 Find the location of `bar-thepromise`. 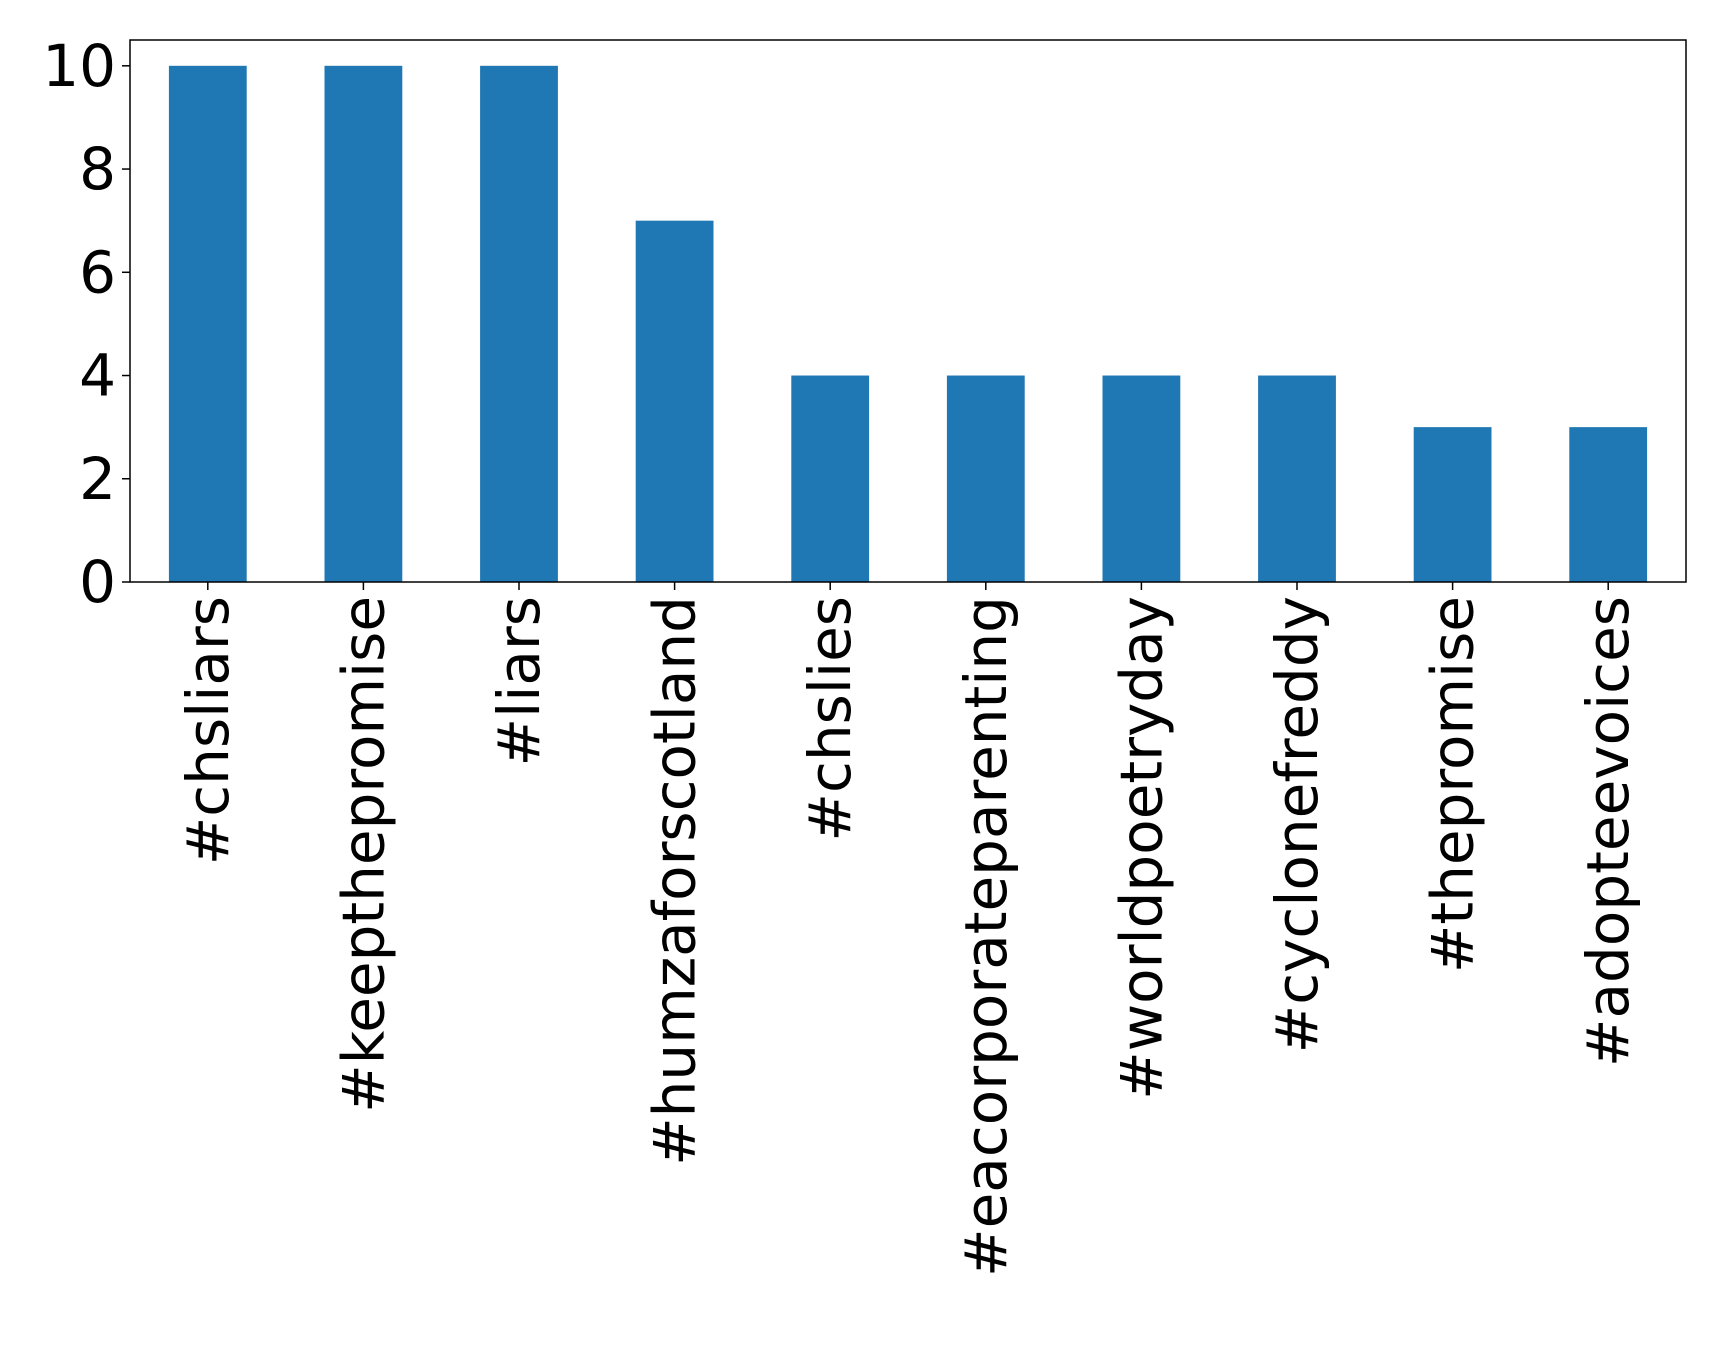

bar-thepromise is located at coordinates (1452, 504).